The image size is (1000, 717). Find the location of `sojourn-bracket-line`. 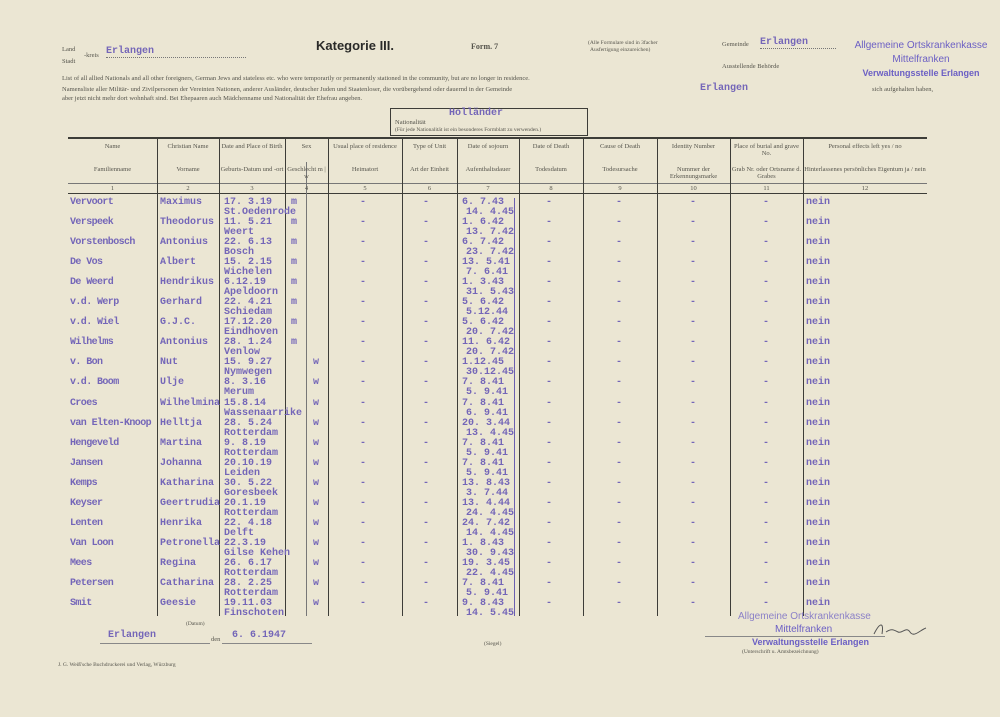

sojourn-bracket-line is located at coordinates (514, 407).